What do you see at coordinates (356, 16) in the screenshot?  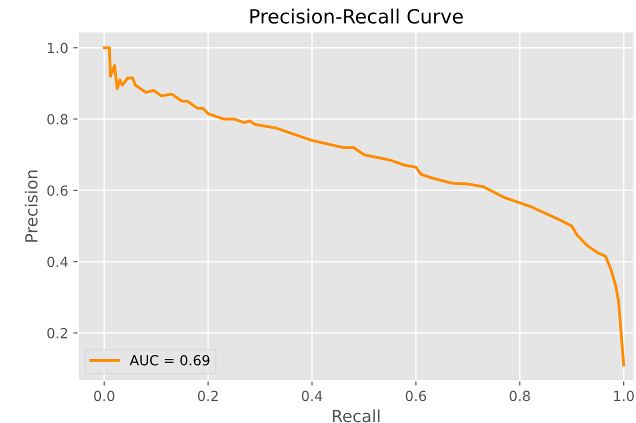 I see `chart-title: Precision-Recall Curve` at bounding box center [356, 16].